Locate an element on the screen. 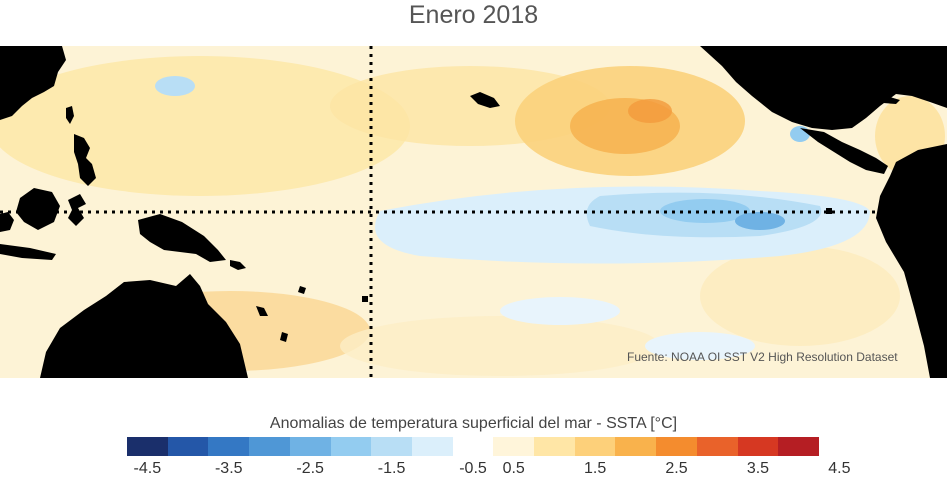 The width and height of the screenshot is (947, 480). land-hawaii is located at coordinates (485, 100).